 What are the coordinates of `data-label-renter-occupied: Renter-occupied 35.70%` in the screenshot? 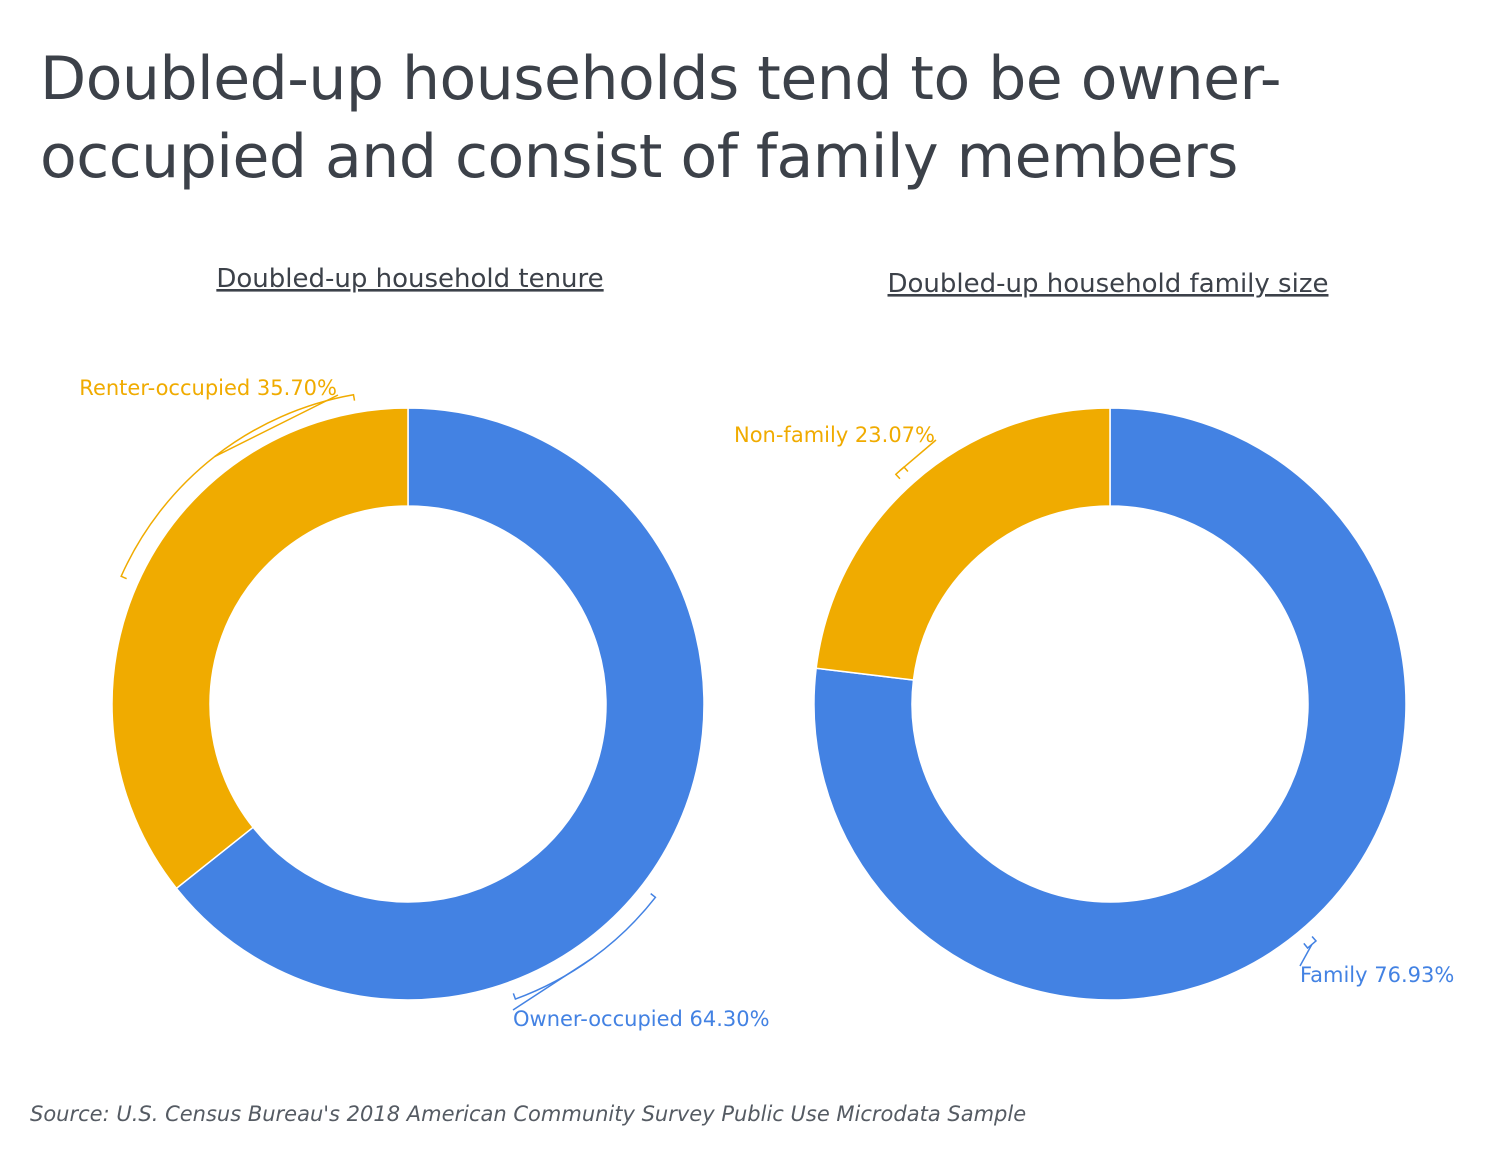 It's located at (208, 388).